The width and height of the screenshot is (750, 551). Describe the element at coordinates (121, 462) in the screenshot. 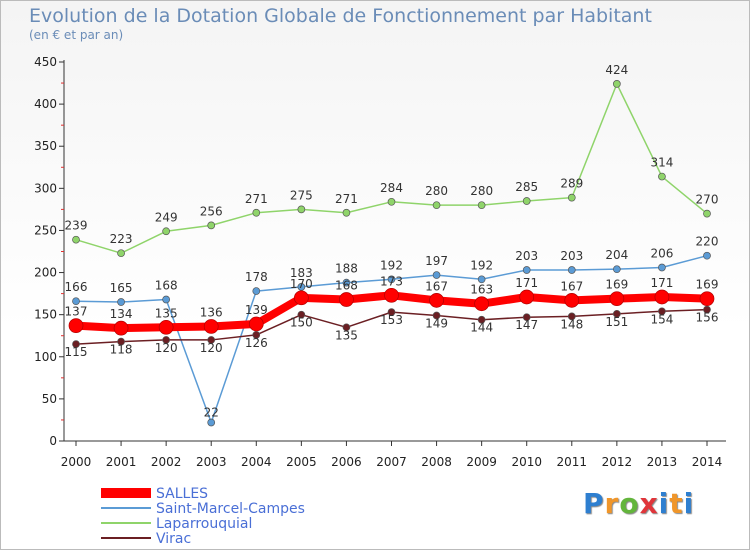

I see `x-tick-label: 2001` at that location.